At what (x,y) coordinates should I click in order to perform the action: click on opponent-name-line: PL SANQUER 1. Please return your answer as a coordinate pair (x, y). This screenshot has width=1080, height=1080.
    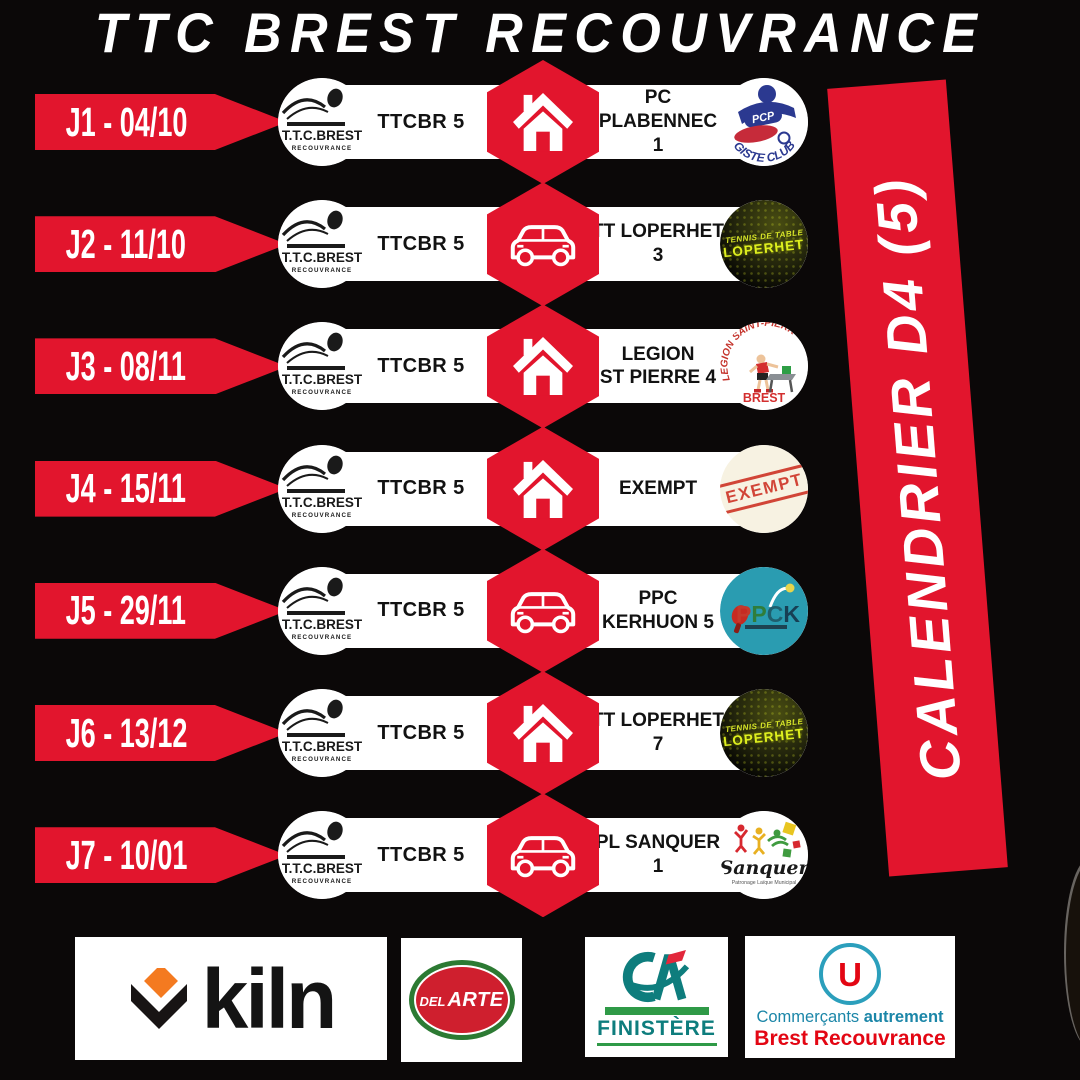
    Looking at the image, I should click on (658, 855).